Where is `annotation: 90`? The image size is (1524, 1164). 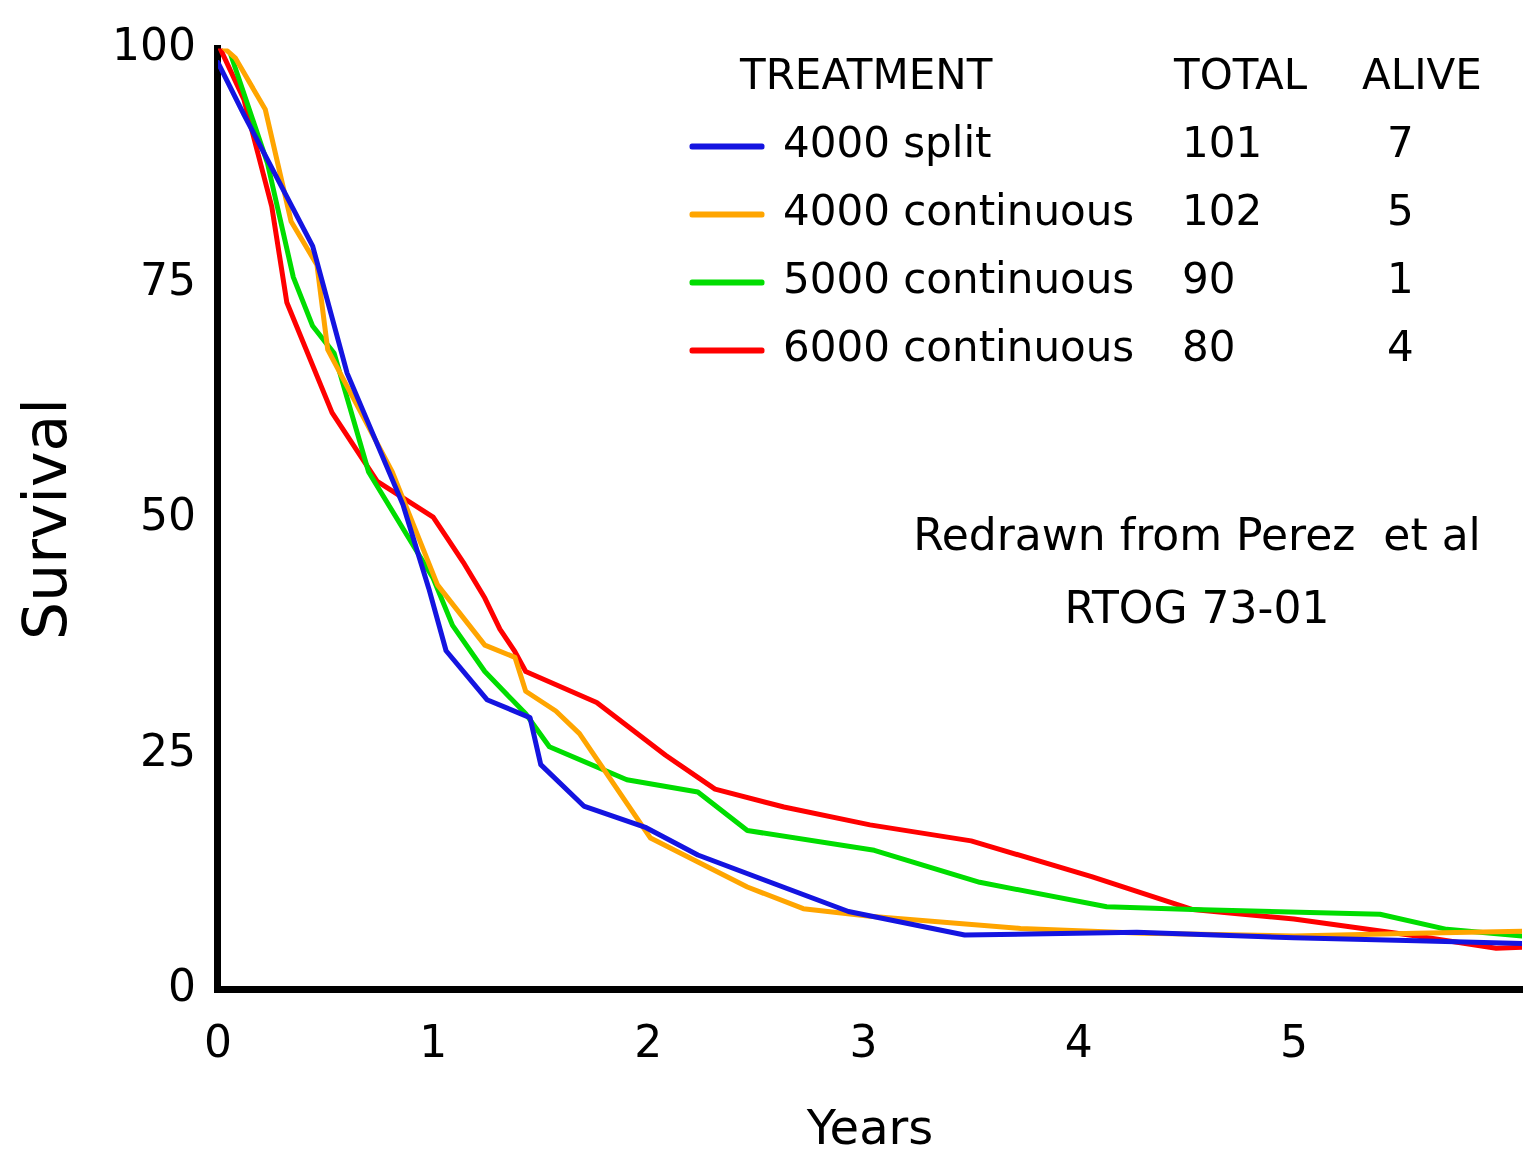
annotation: 90 is located at coordinates (1209, 279).